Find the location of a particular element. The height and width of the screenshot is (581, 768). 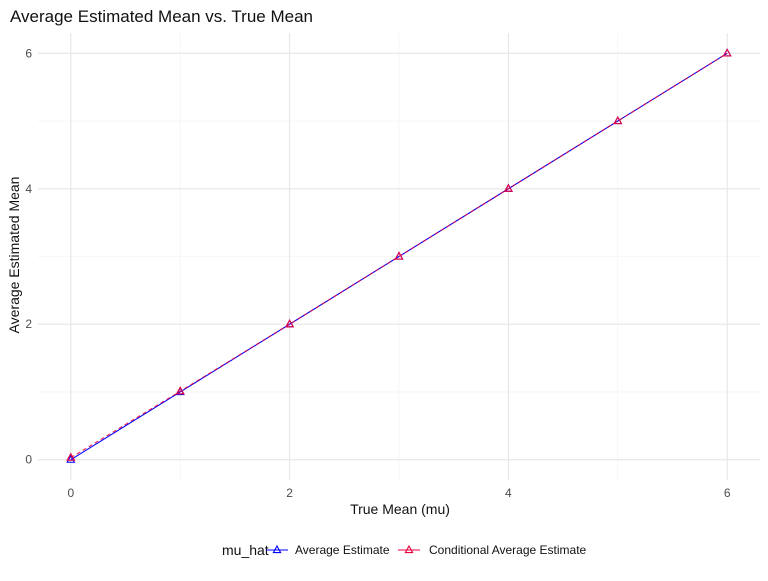

x-tick-label: 6 is located at coordinates (727, 493).